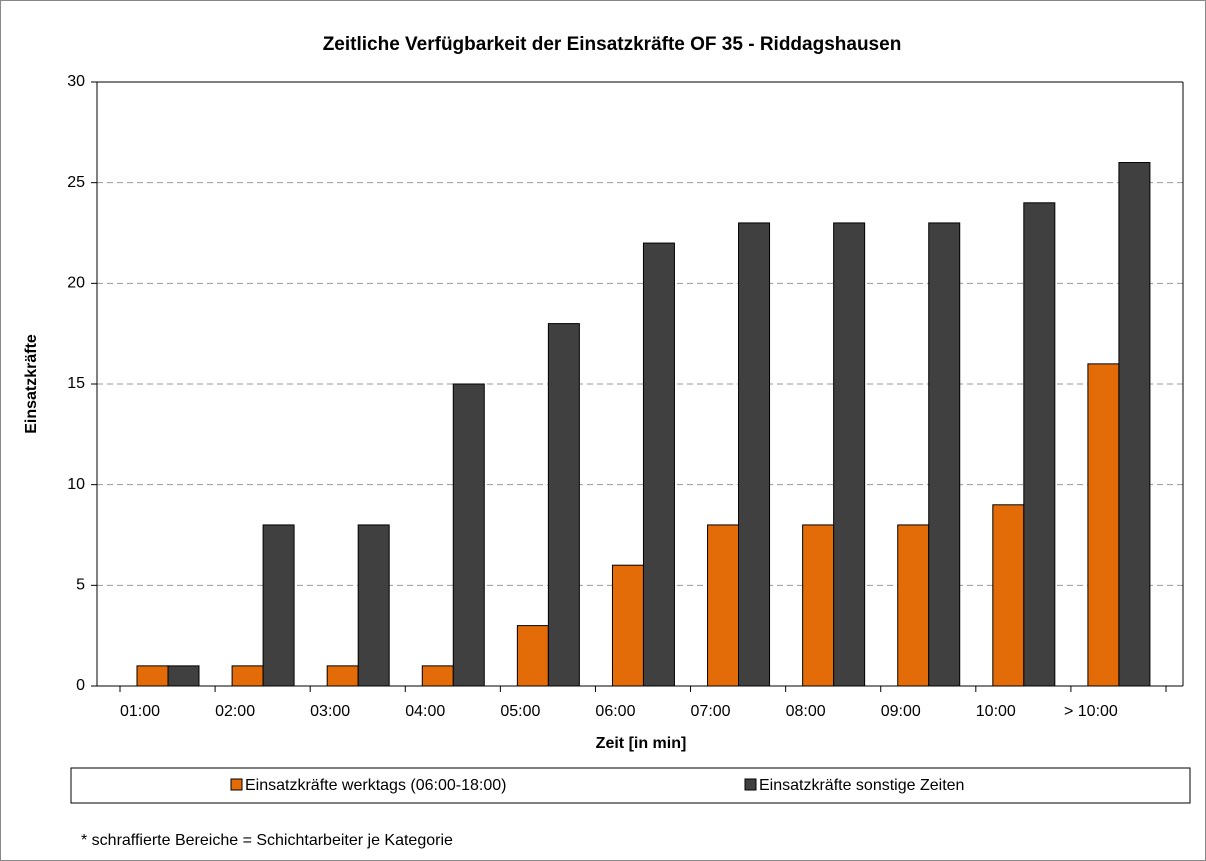 This screenshot has height=861, width=1206. I want to click on x-tick-label: 05:00, so click(520, 711).